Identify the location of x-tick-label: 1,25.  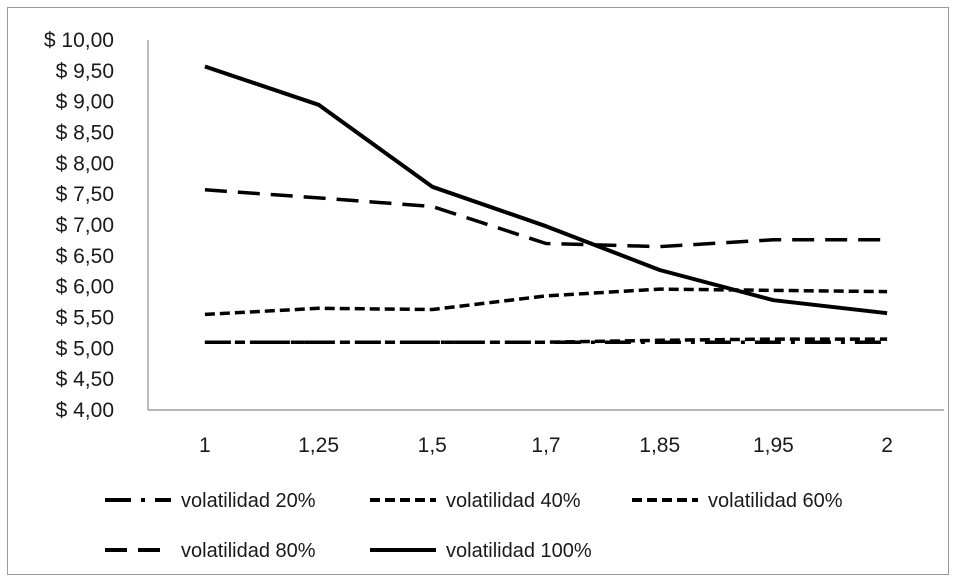
(318, 445).